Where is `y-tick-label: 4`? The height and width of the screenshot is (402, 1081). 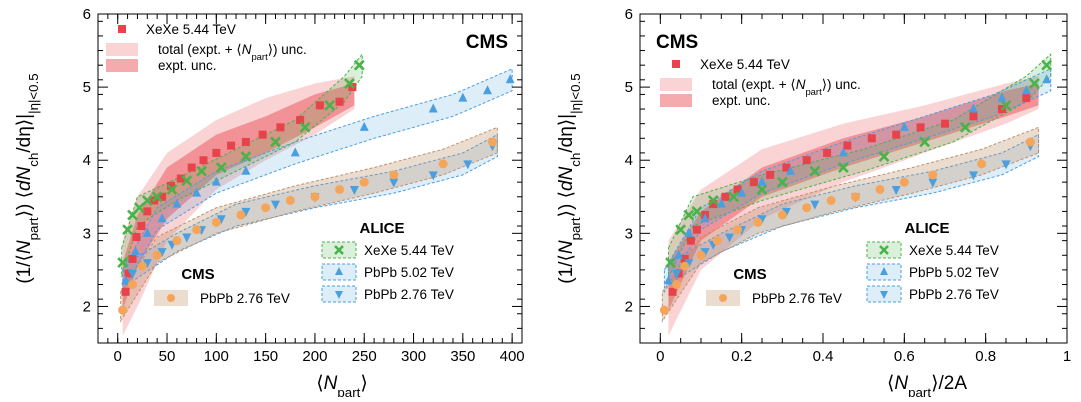
y-tick-label: 4 is located at coordinates (629, 160).